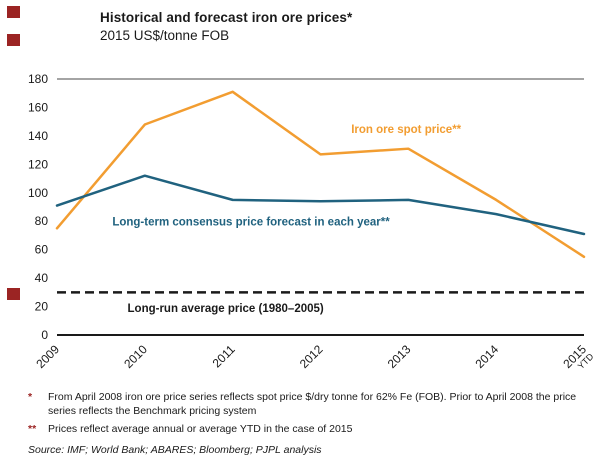  I want to click on y-tick-label: 80, so click(42, 221).